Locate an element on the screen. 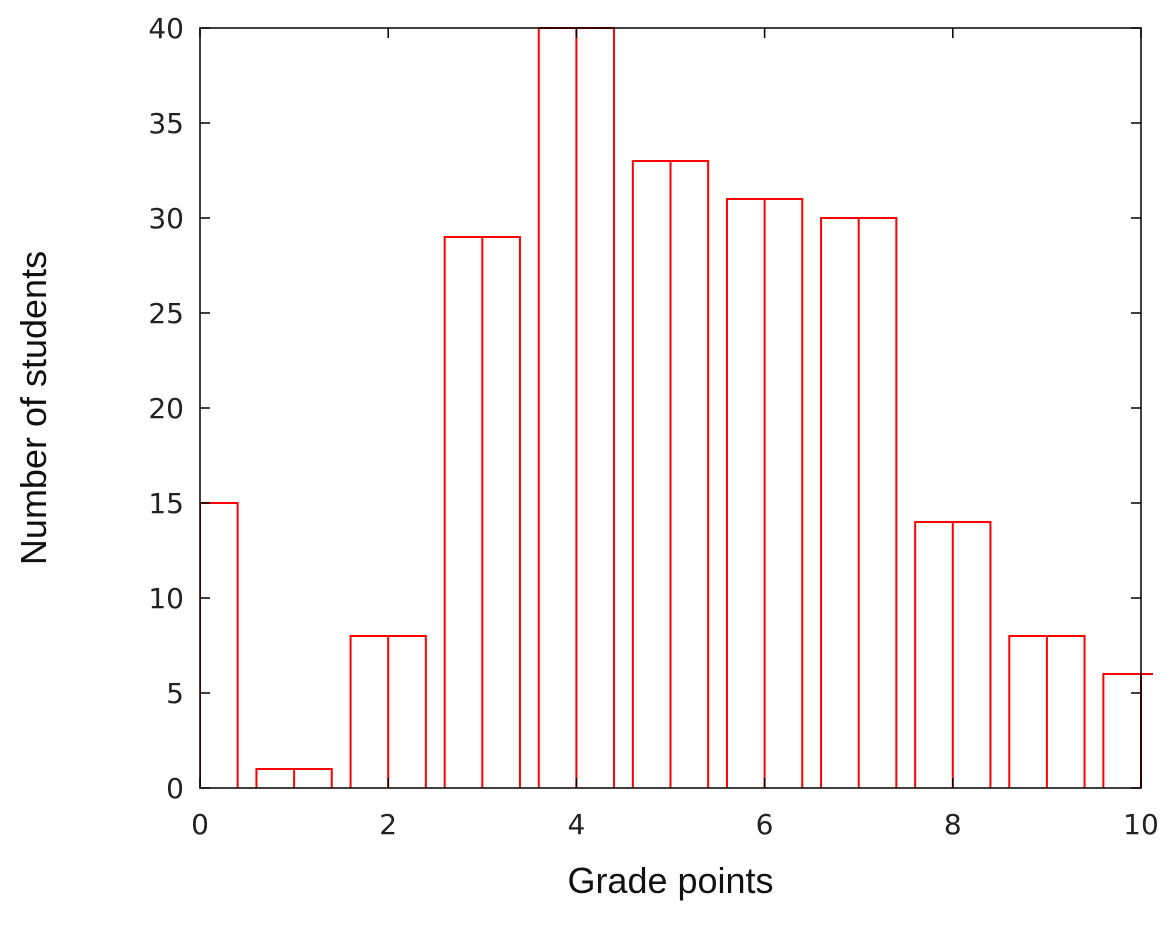 This screenshot has width=1171, height=934. y-tick-label: 40 is located at coordinates (166, 28).